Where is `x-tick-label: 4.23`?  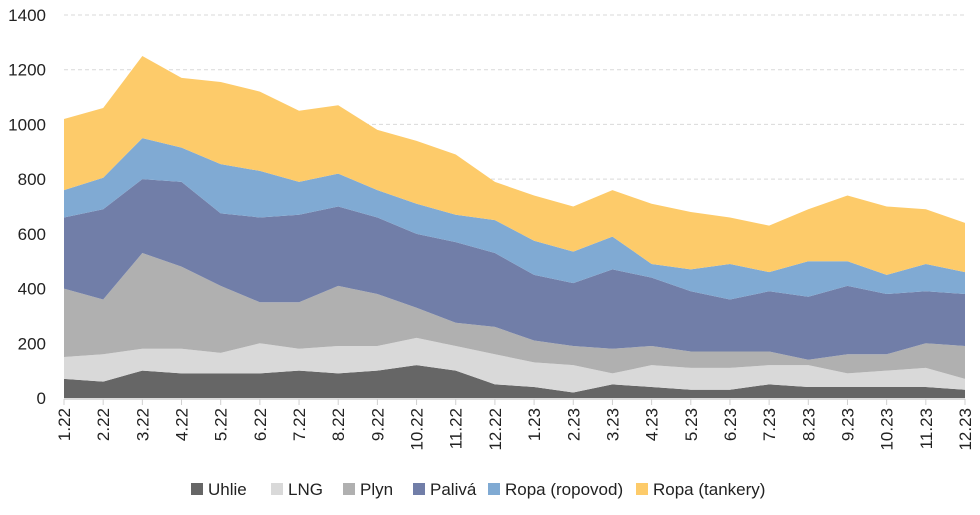 x-tick-label: 4.23 is located at coordinates (652, 424).